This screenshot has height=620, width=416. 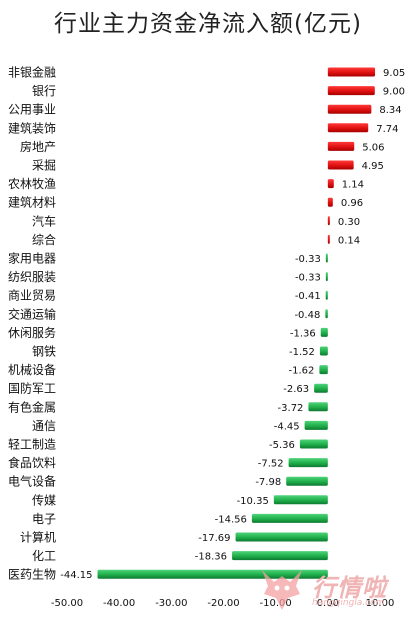 I want to click on value-label: -14.56, so click(x=231, y=519).